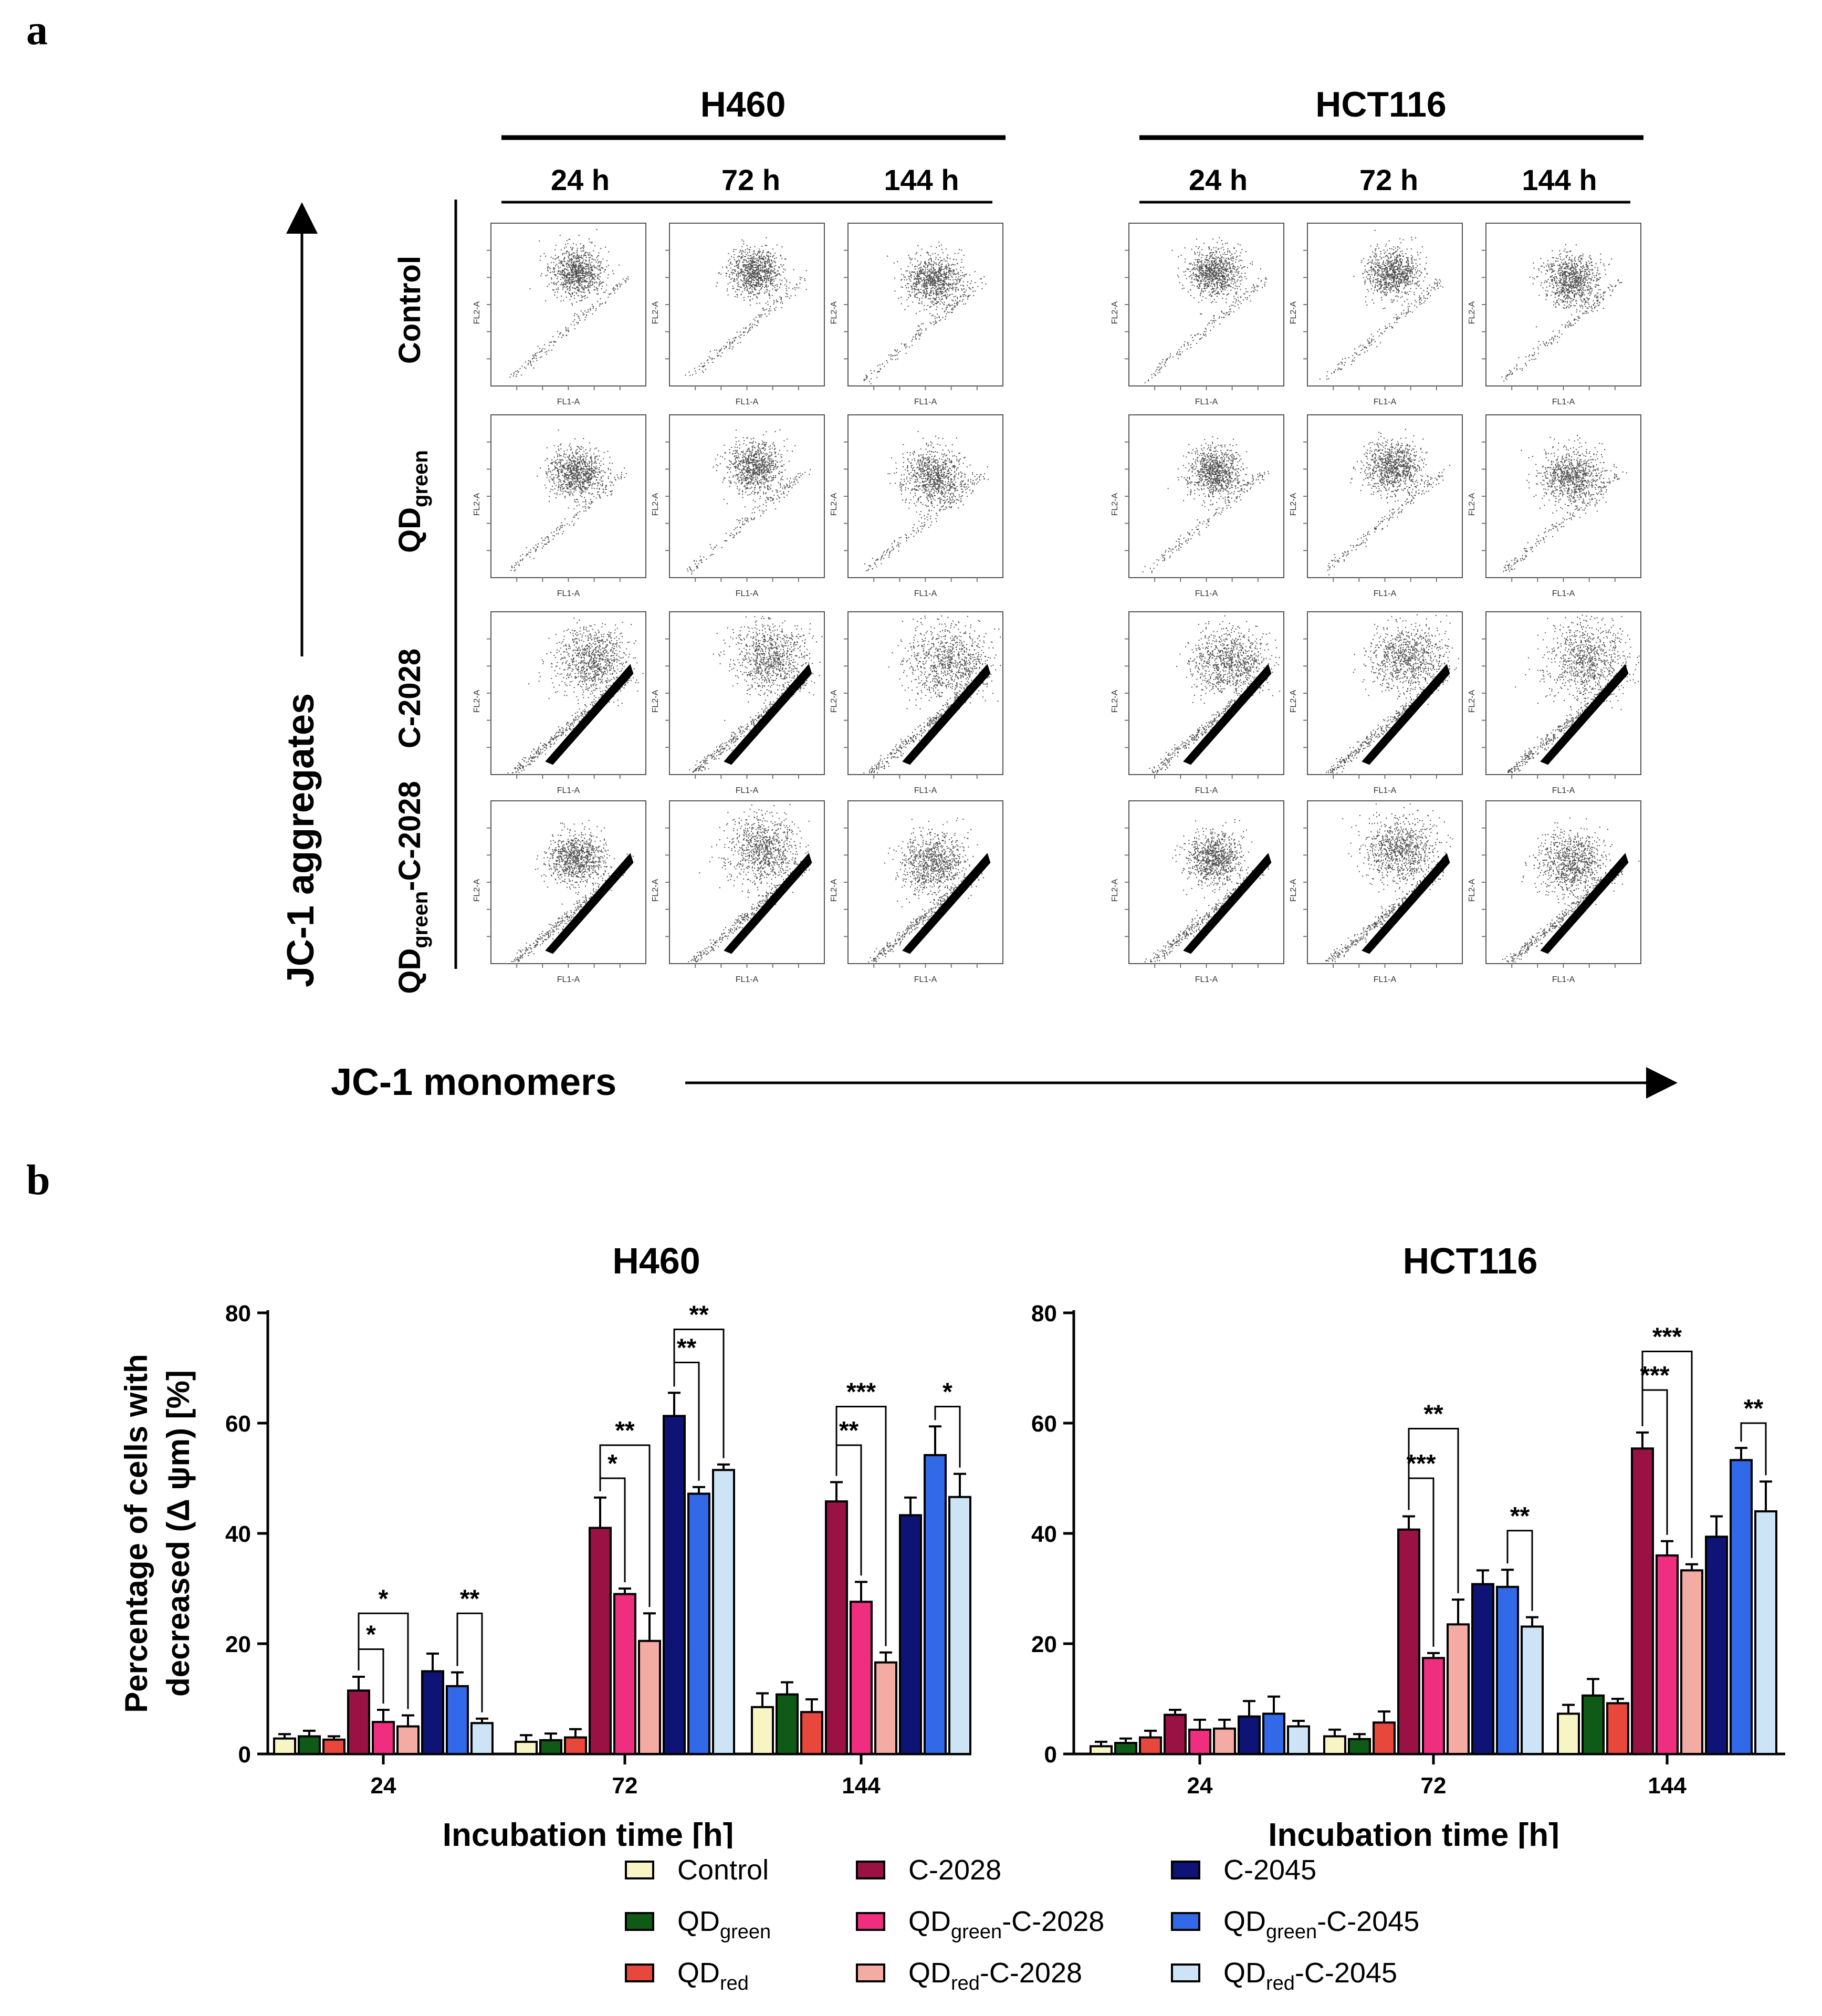 The image size is (1822, 2016). I want to click on x-tick-label: 24, so click(1200, 1786).